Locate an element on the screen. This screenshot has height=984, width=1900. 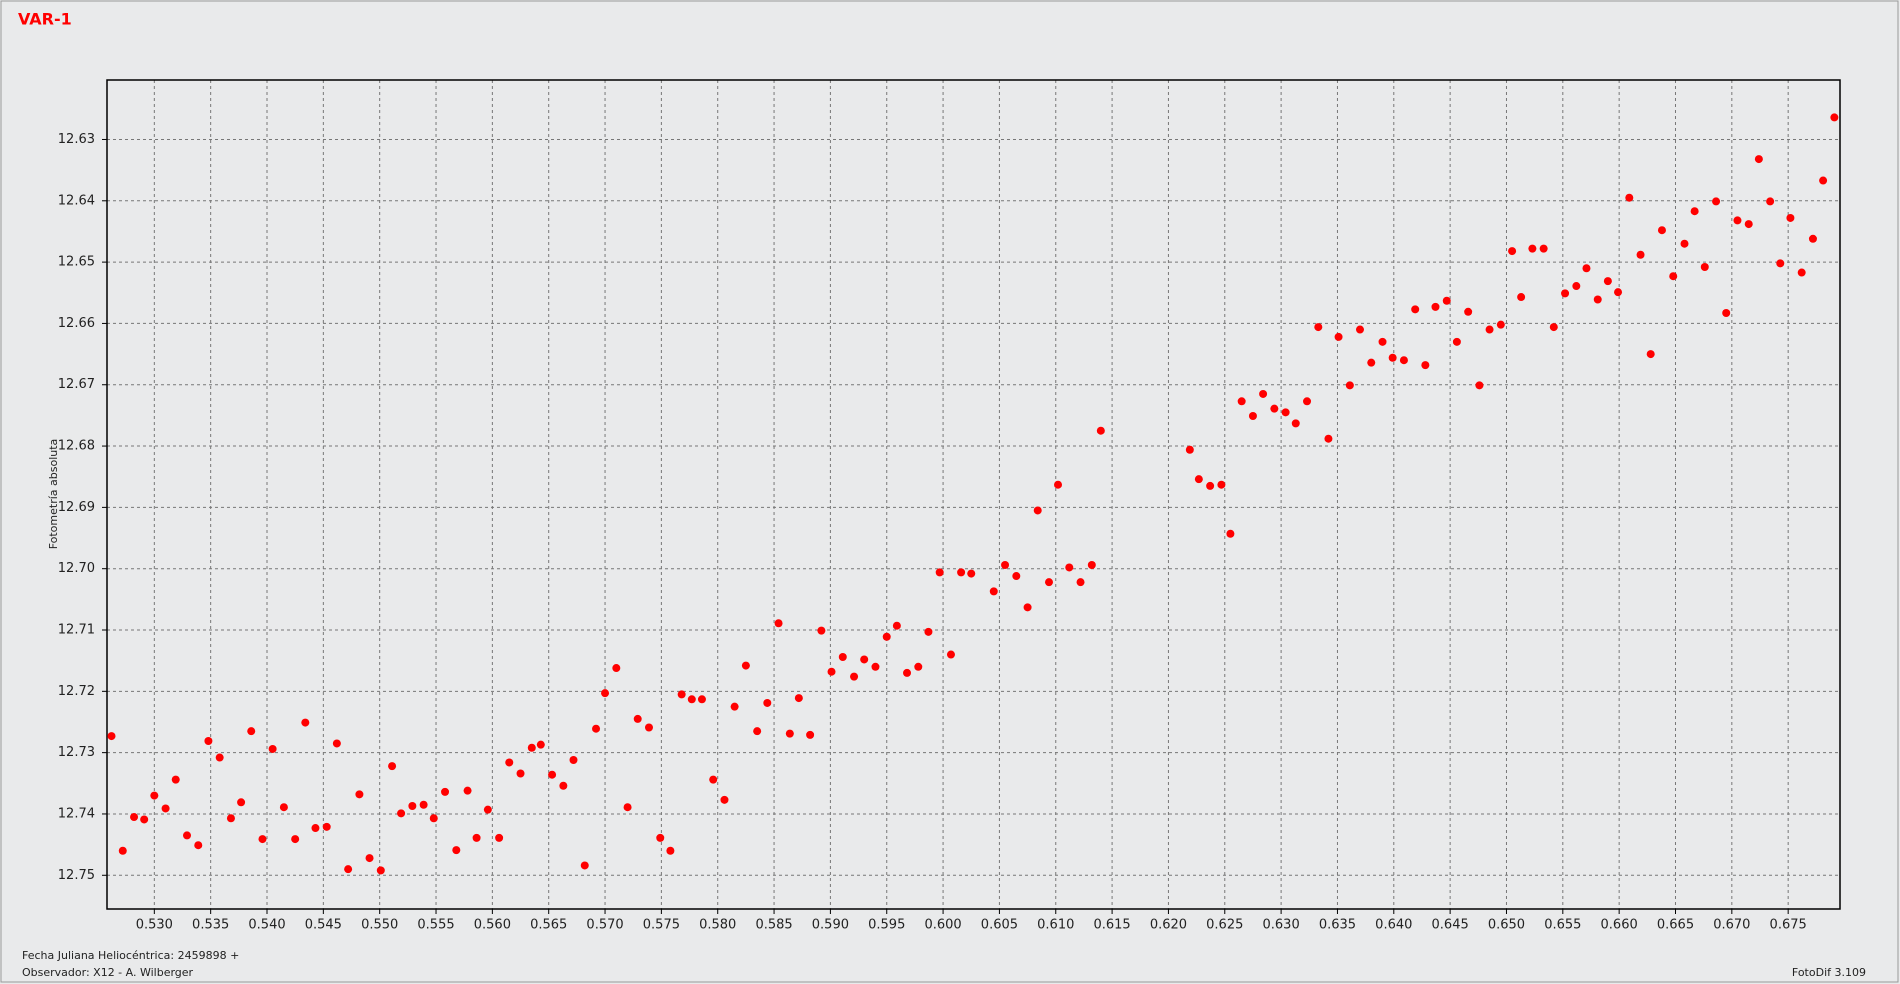
x-tick-label: 0.560 is located at coordinates (492, 925).